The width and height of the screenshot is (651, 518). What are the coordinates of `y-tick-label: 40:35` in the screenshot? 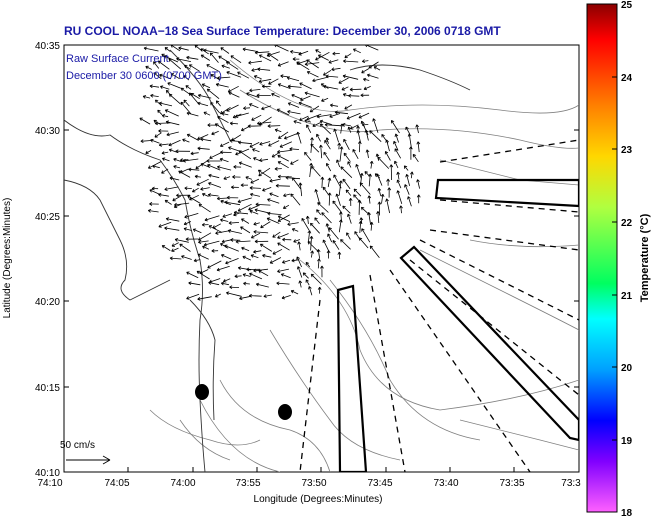 It's located at (47, 46).